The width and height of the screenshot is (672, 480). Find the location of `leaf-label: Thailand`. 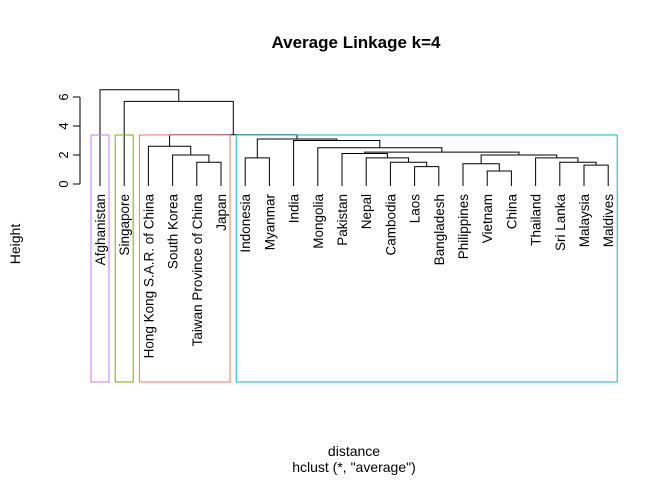

leaf-label: Thailand is located at coordinates (536, 220).